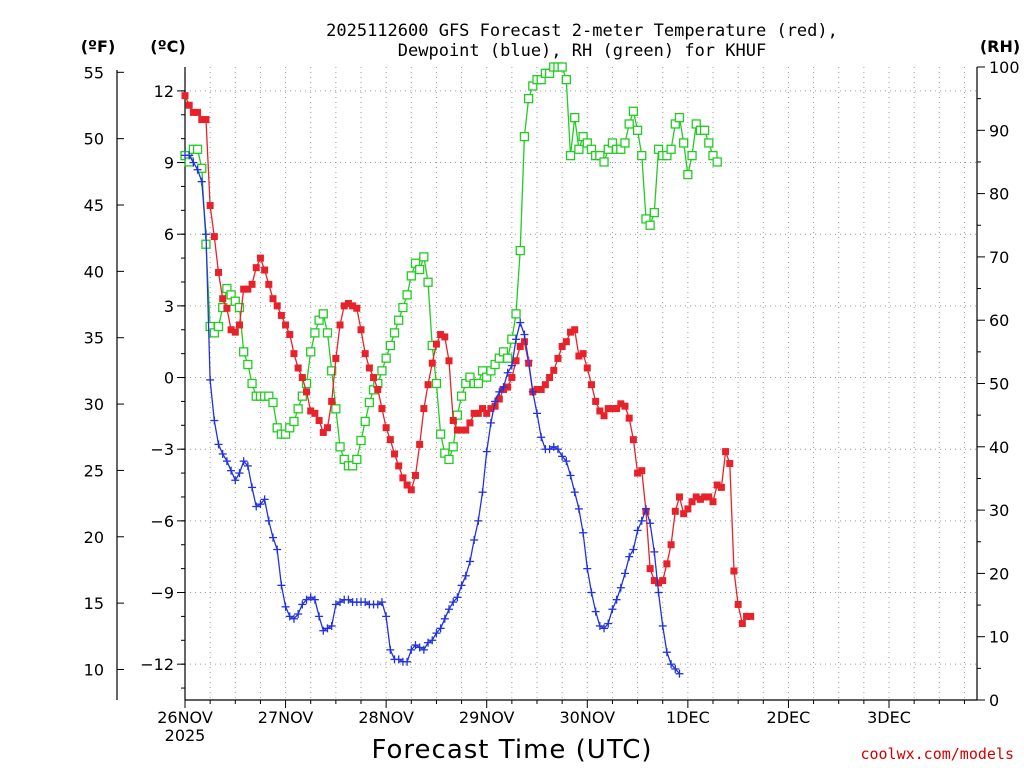  I want to click on rh-tick-label: 70, so click(999, 257).